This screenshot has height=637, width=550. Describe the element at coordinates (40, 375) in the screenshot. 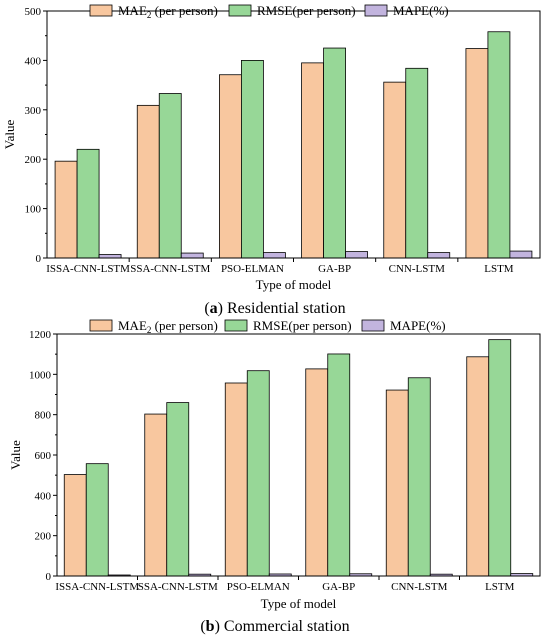

I see `y-tick-label: 1000` at that location.